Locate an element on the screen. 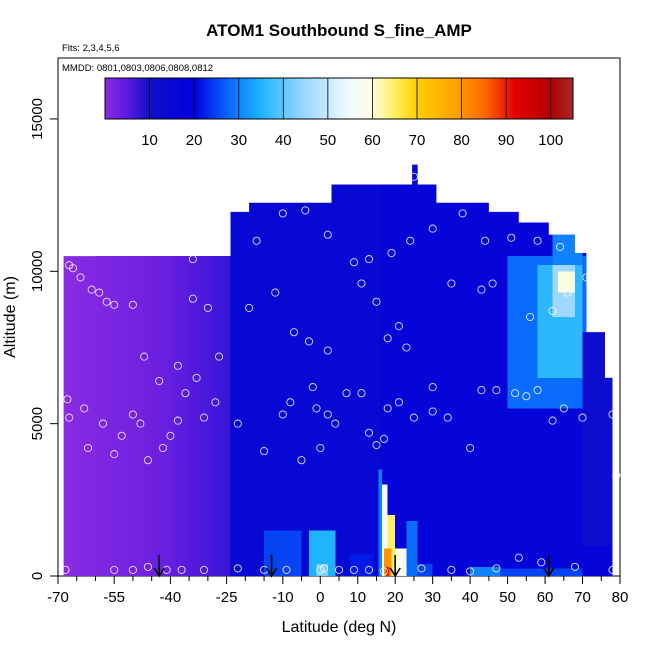 This screenshot has width=650, height=650. y-tick-label: 0 is located at coordinates (37, 576).